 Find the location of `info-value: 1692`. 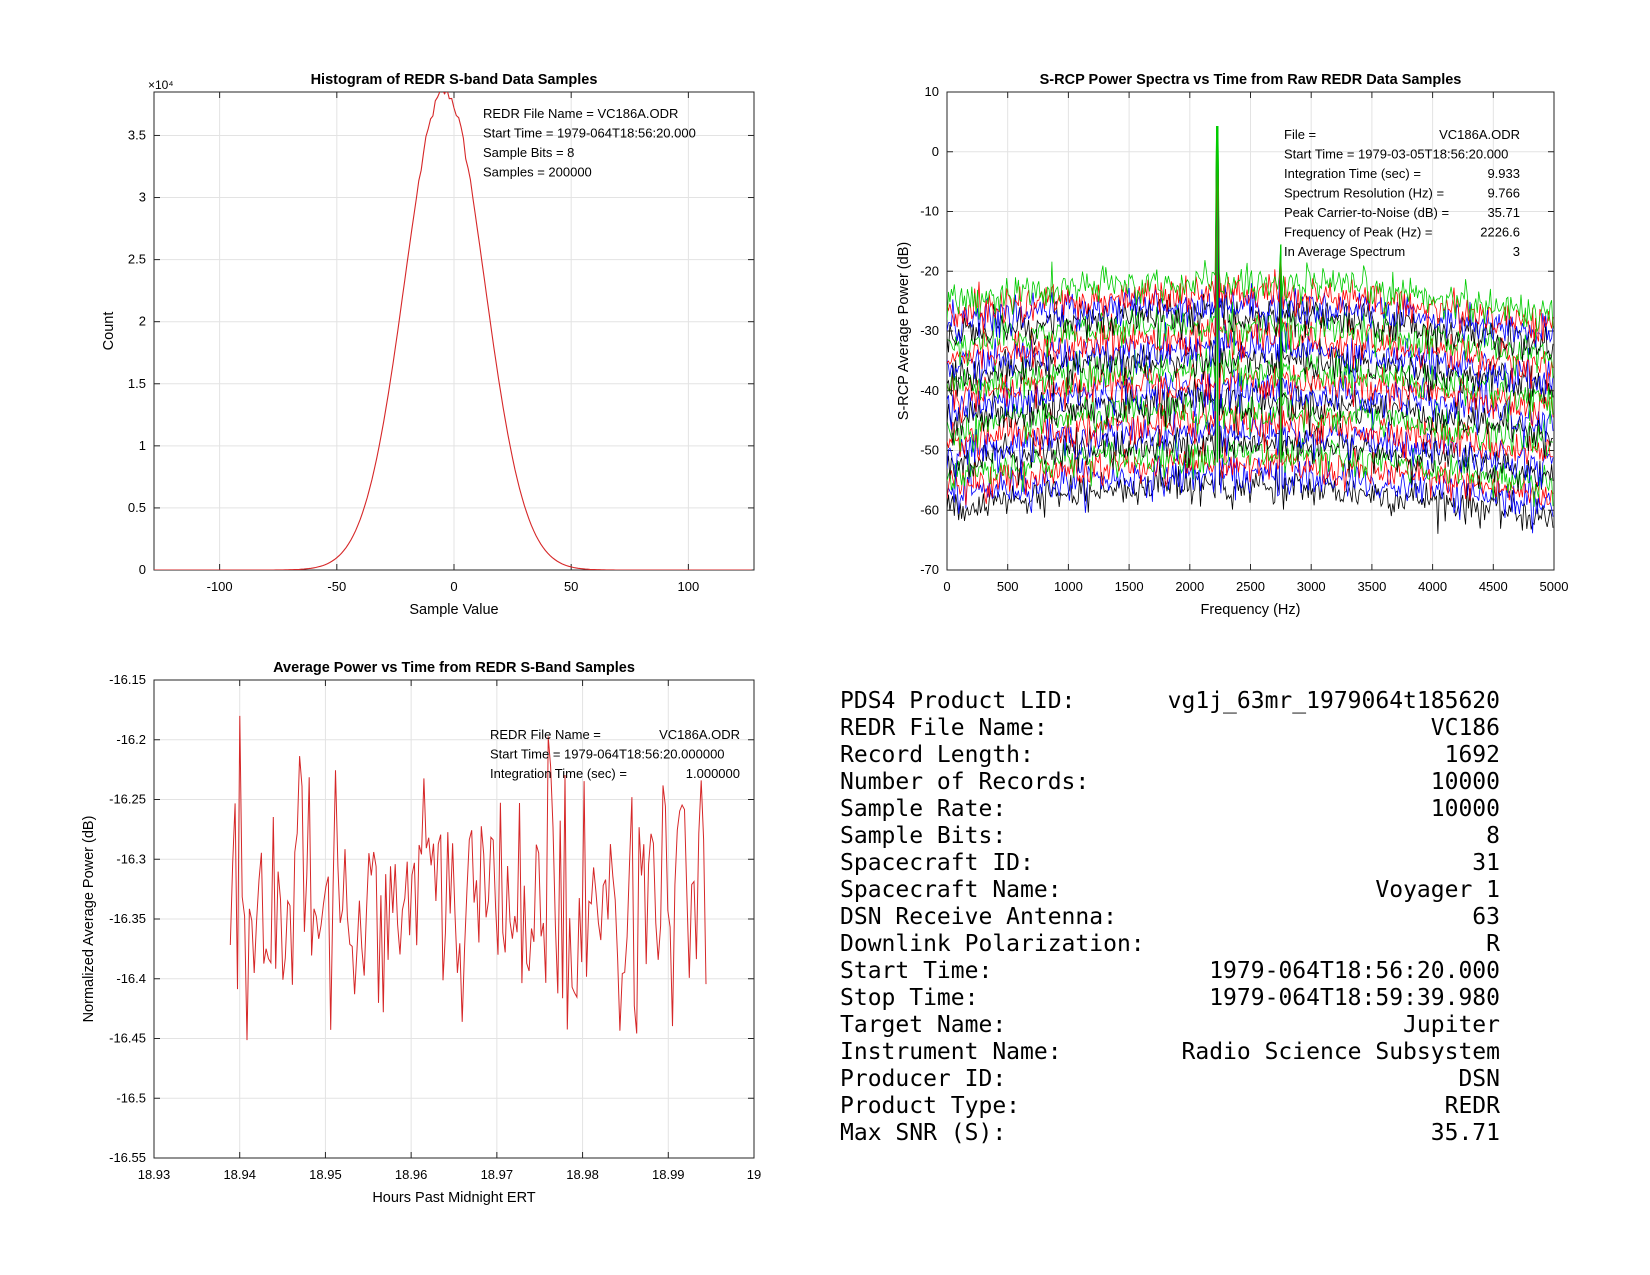

info-value: 1692 is located at coordinates (1472, 755).